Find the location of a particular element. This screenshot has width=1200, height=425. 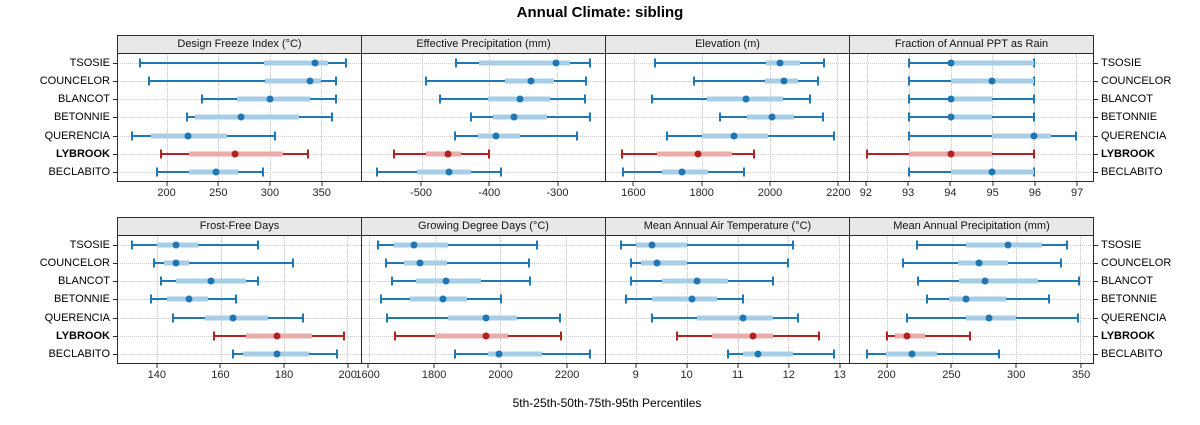

row-label-lybrook: LYBROOK is located at coordinates (83, 153).